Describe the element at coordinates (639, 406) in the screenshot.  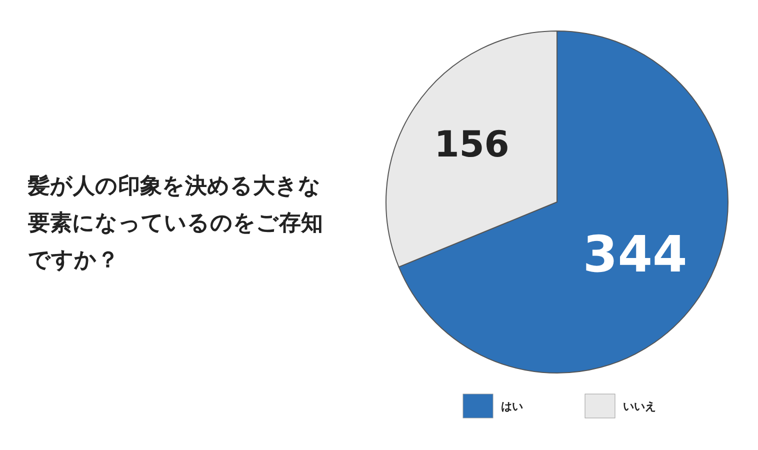
I see `legend-label: いいえ` at that location.